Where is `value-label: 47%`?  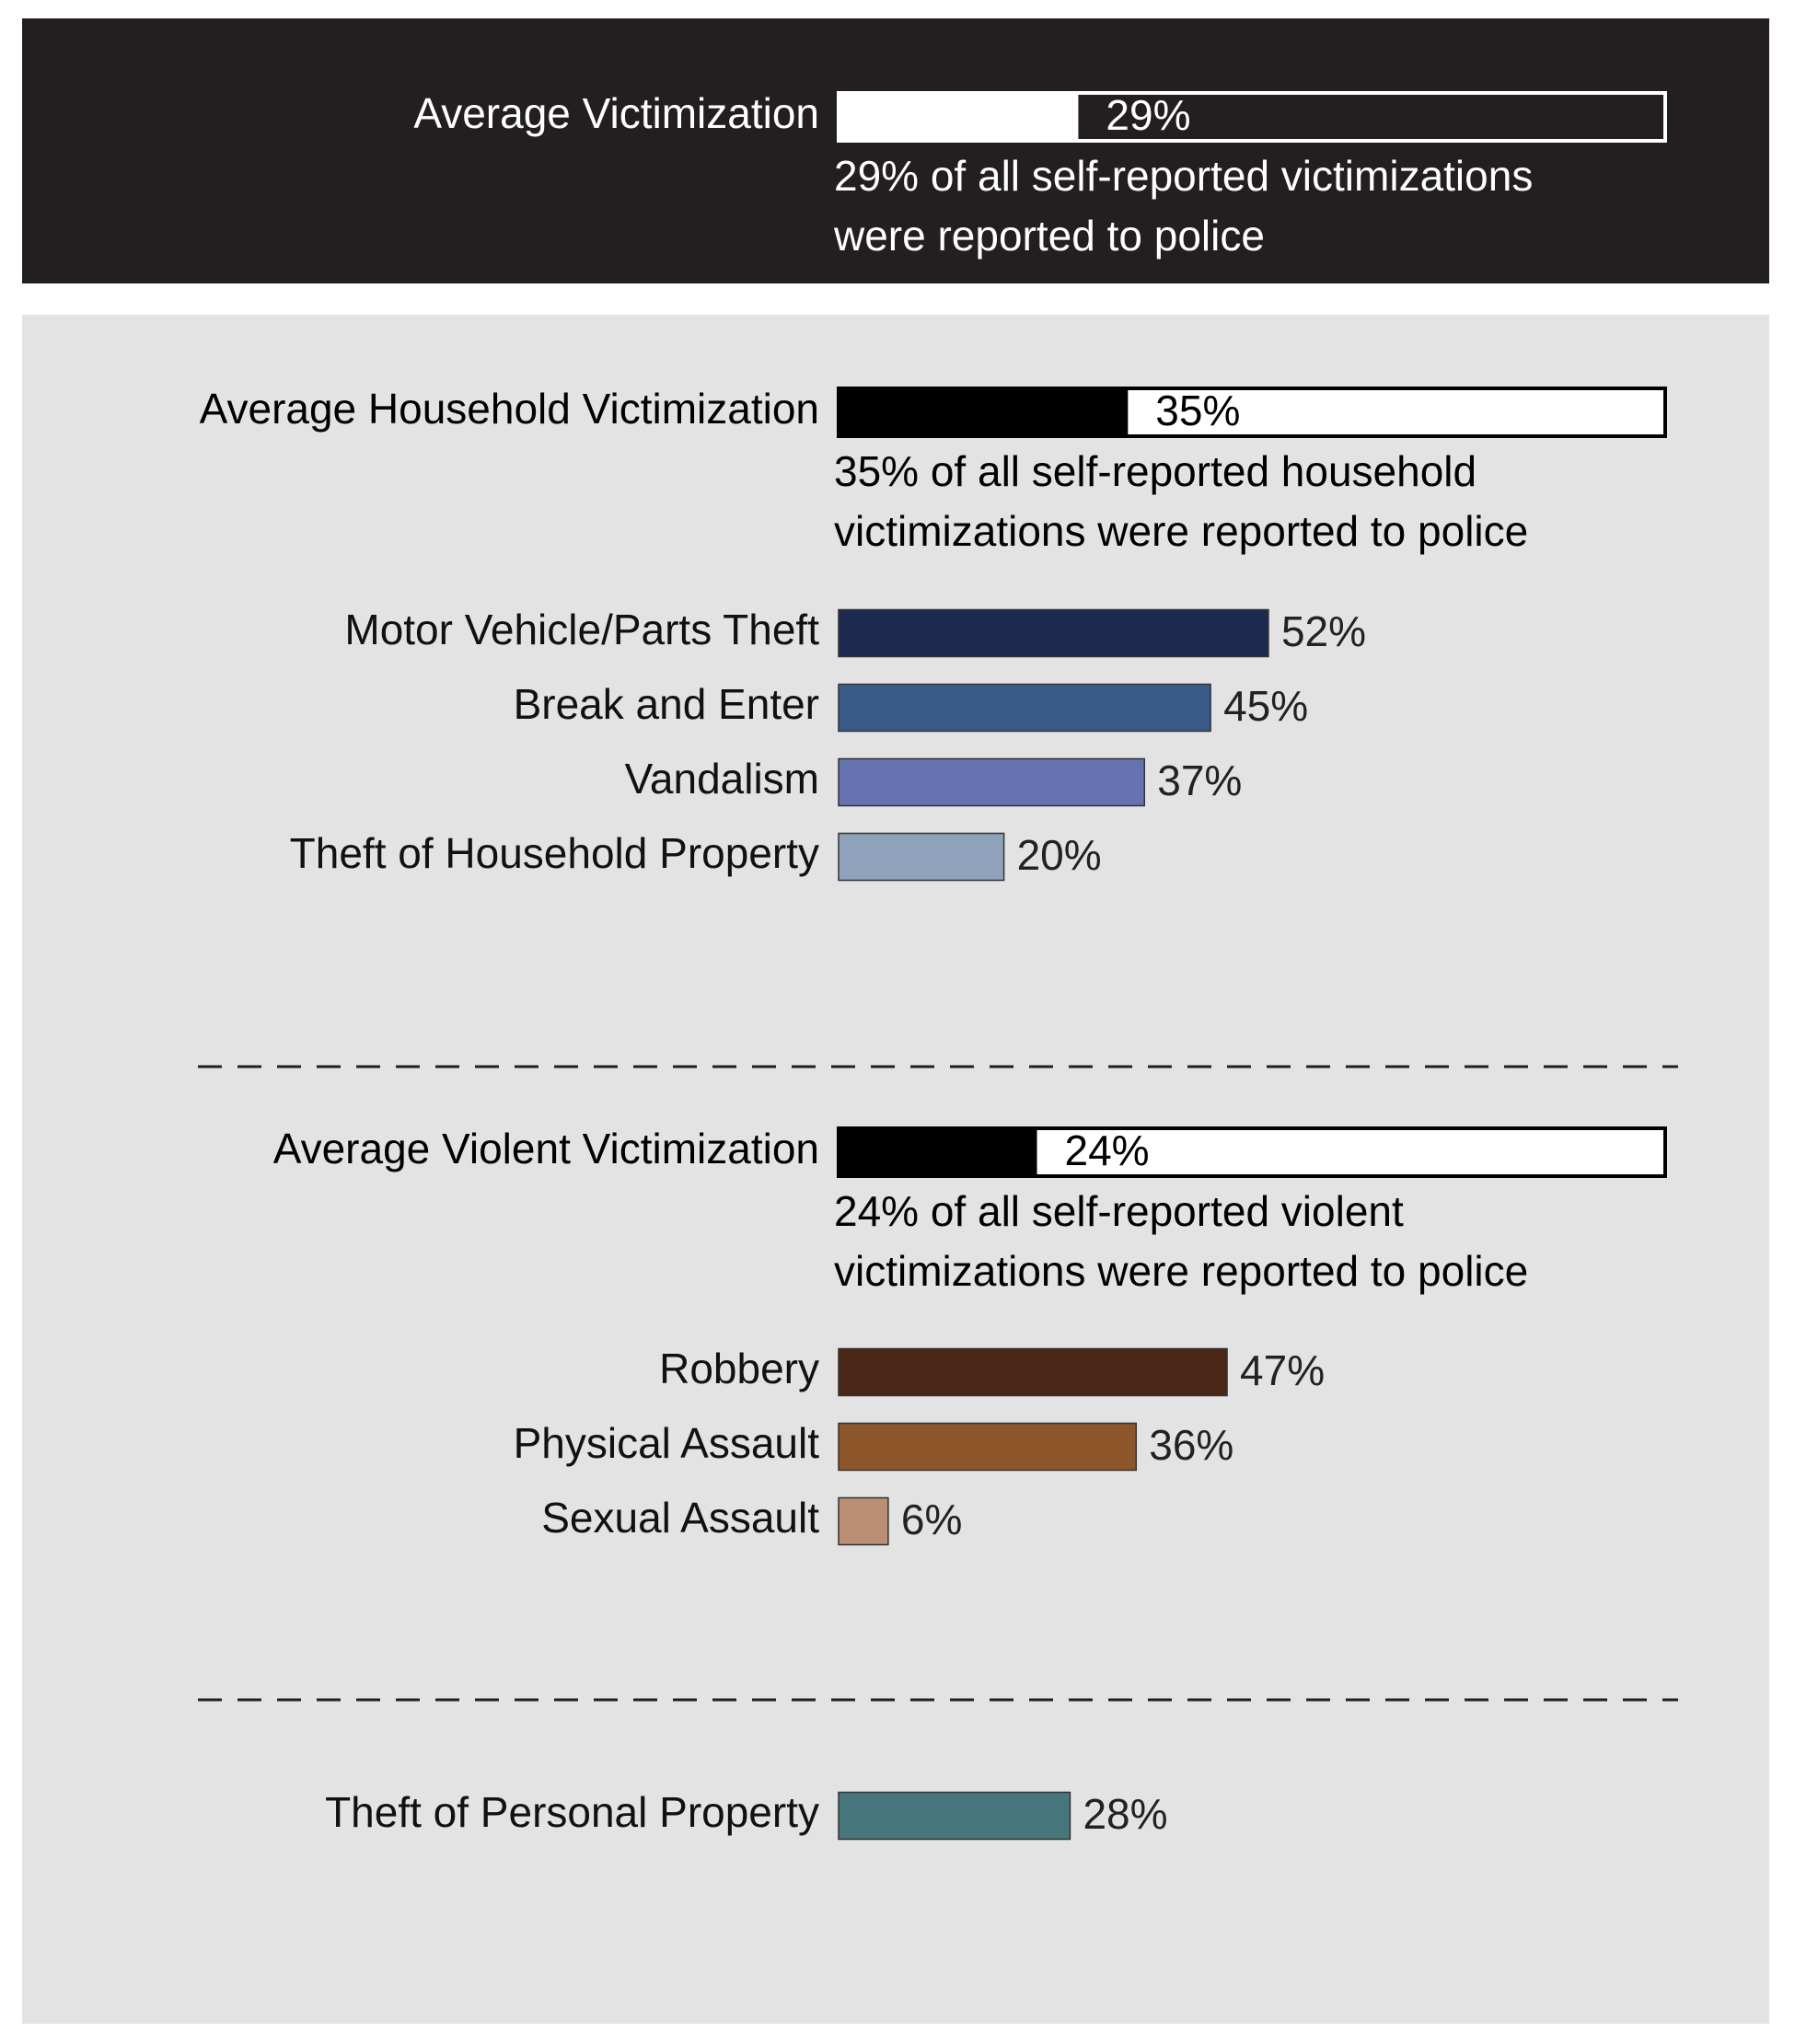
value-label: 47% is located at coordinates (1282, 1370).